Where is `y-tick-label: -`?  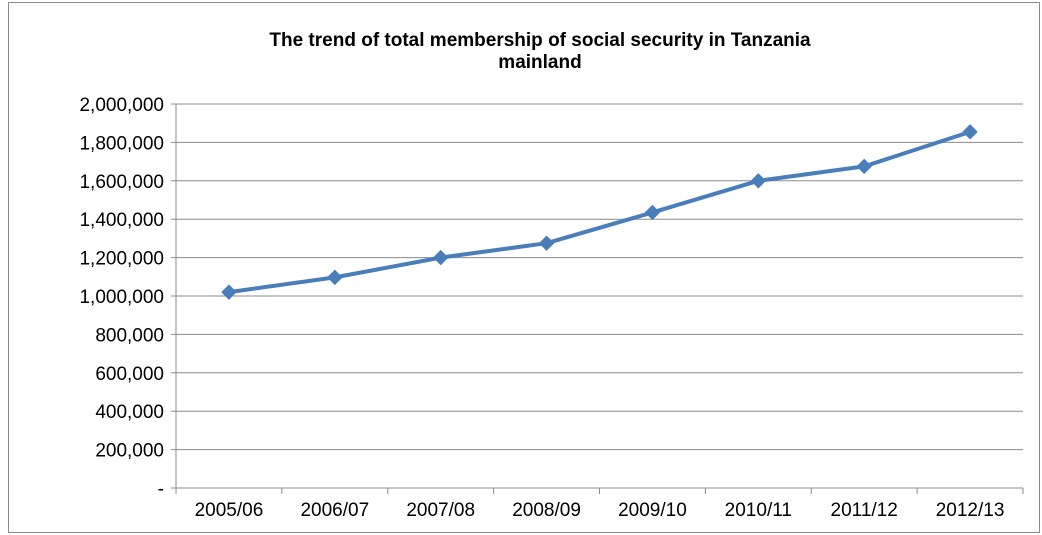 y-tick-label: - is located at coordinates (161, 489).